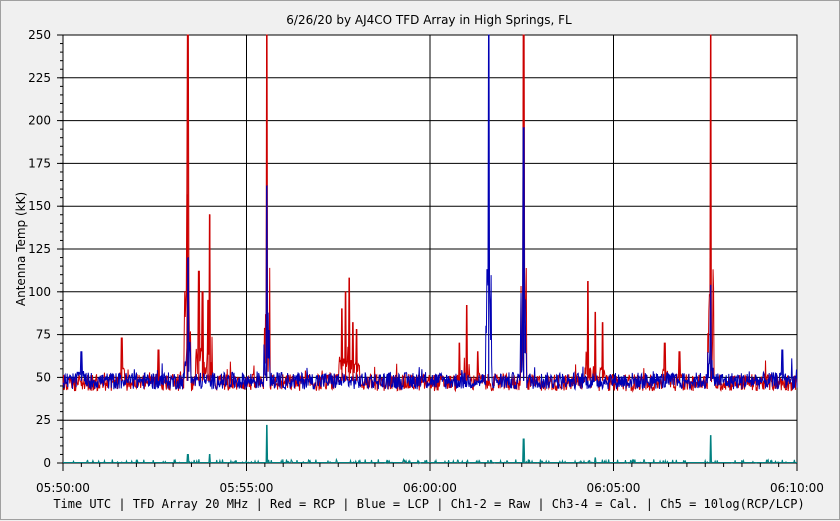 Image resolution: width=840 pixels, height=521 pixels. I want to click on x-tick-label: 05:50:00, so click(63, 488).